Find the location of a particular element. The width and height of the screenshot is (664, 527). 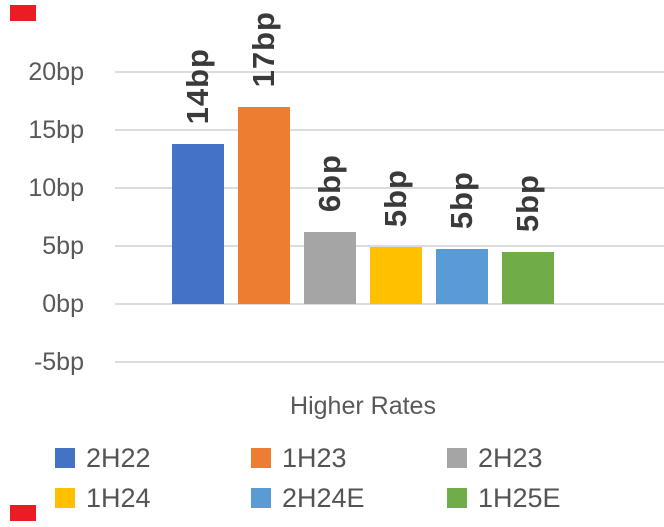

legend-item-1H23: 1H23 is located at coordinates (299, 458).